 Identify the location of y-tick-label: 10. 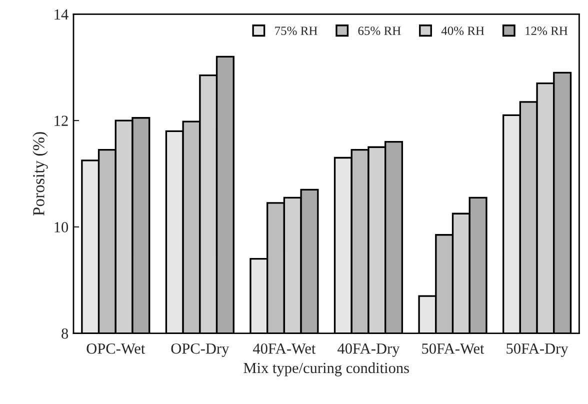
(61, 227).